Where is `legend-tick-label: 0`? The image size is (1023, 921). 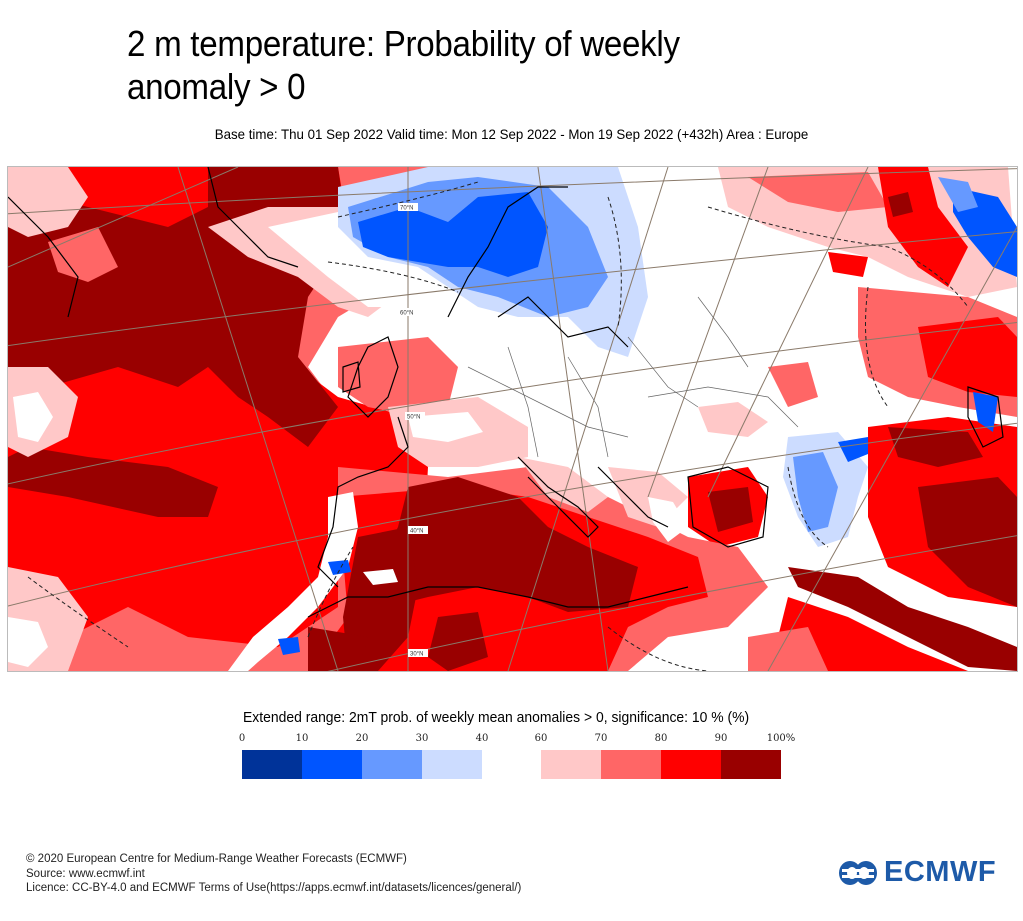 legend-tick-label: 0 is located at coordinates (242, 738).